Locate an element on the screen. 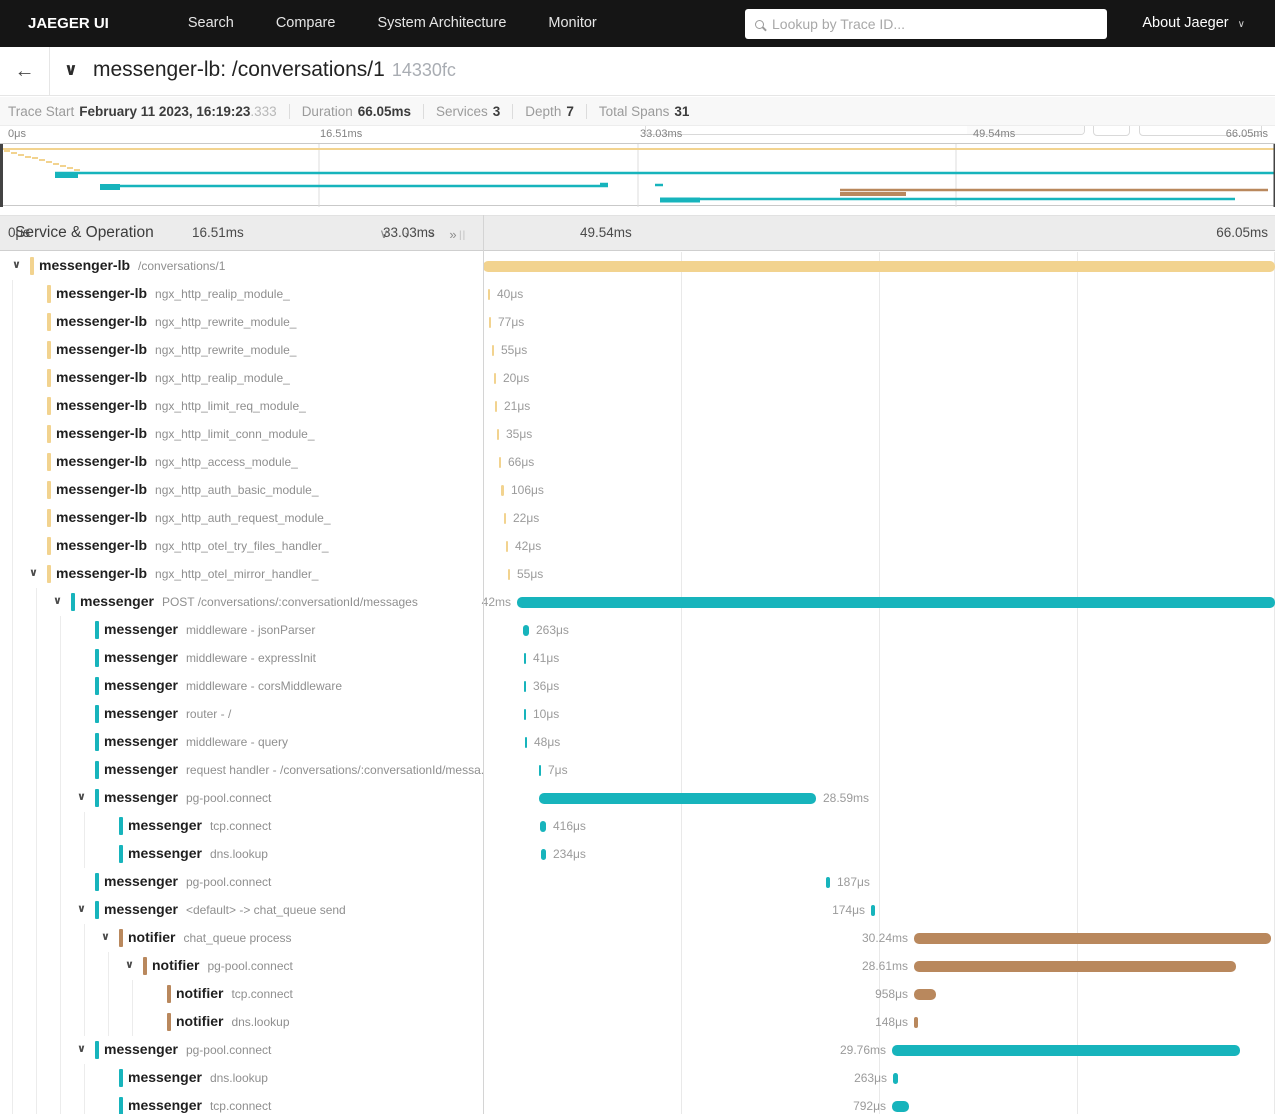 The width and height of the screenshot is (1275, 1114). span-row: messenger dns.lookup 263μs is located at coordinates (637, 1078).